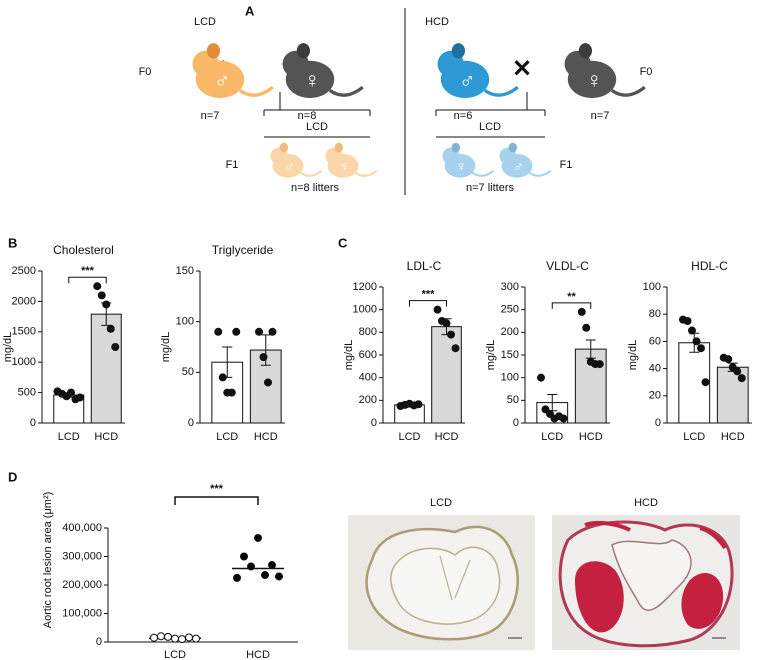 This screenshot has width=759, height=660. What do you see at coordinates (441, 503) in the screenshot?
I see `image-label: LCD` at bounding box center [441, 503].